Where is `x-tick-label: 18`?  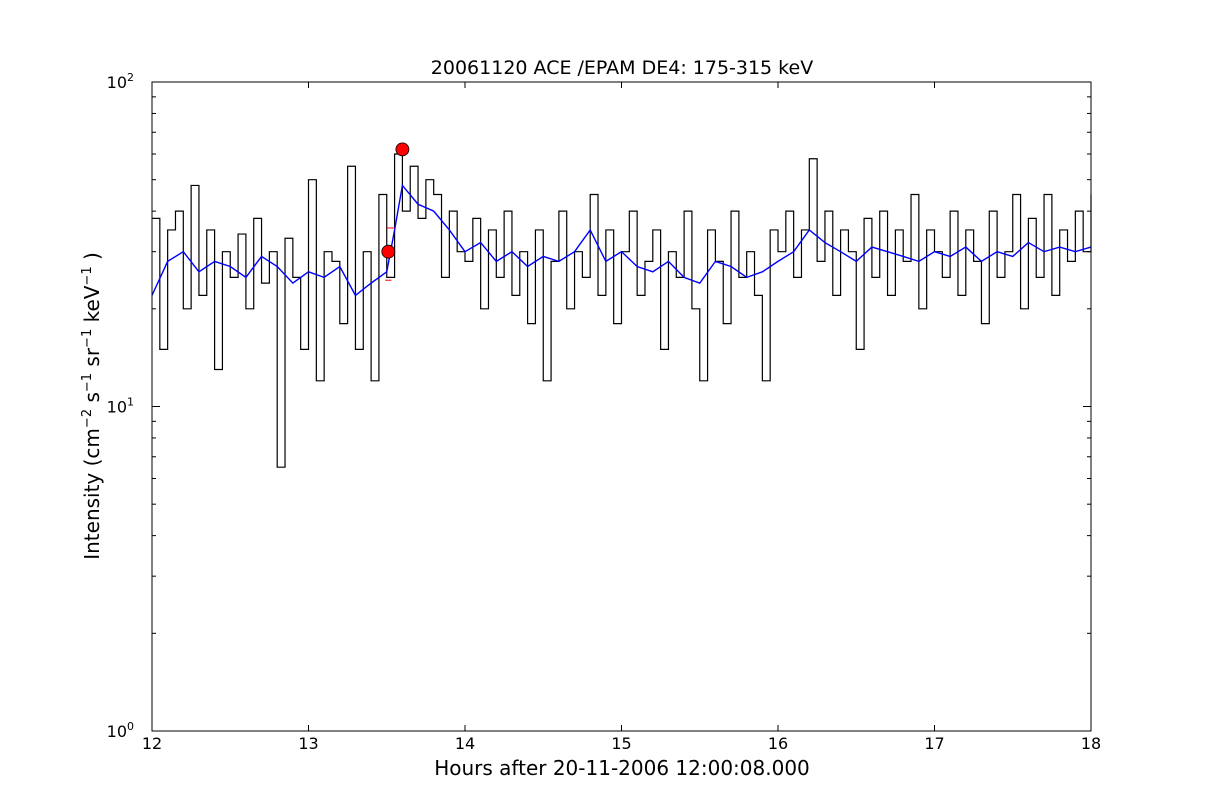
x-tick-label: 18 is located at coordinates (1091, 743).